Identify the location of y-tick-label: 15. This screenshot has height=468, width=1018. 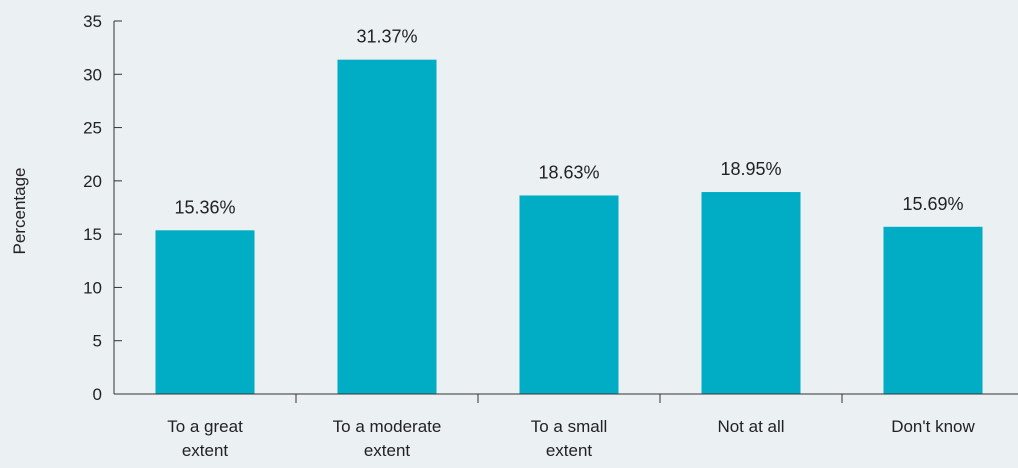
(92, 234).